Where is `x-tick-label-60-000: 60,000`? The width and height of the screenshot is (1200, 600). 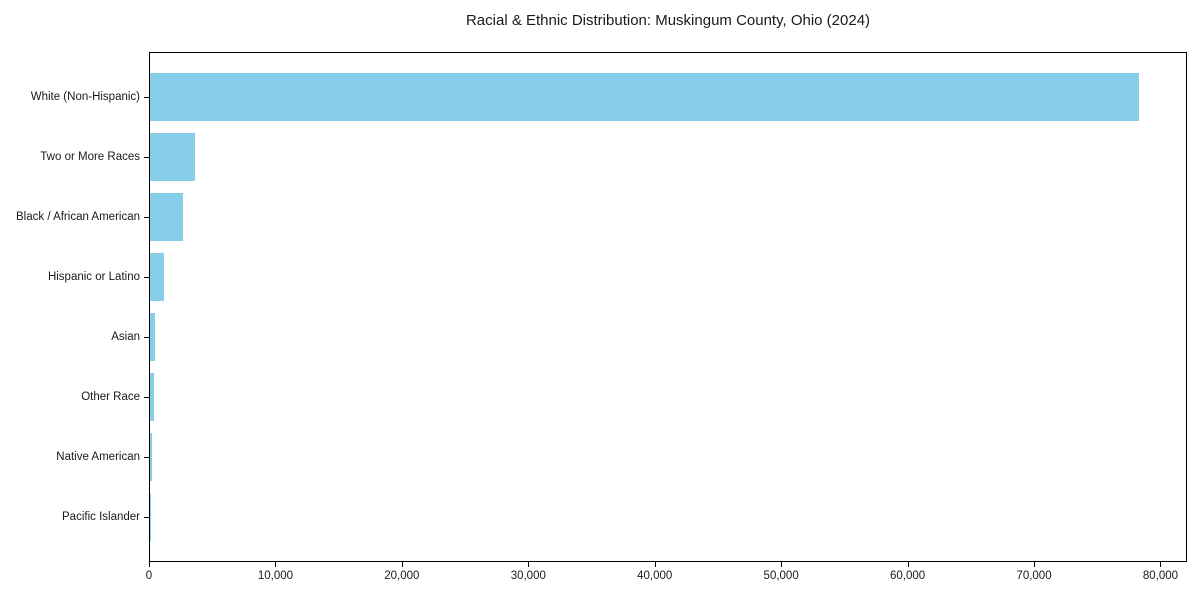 x-tick-label-60-000: 60,000 is located at coordinates (907, 576).